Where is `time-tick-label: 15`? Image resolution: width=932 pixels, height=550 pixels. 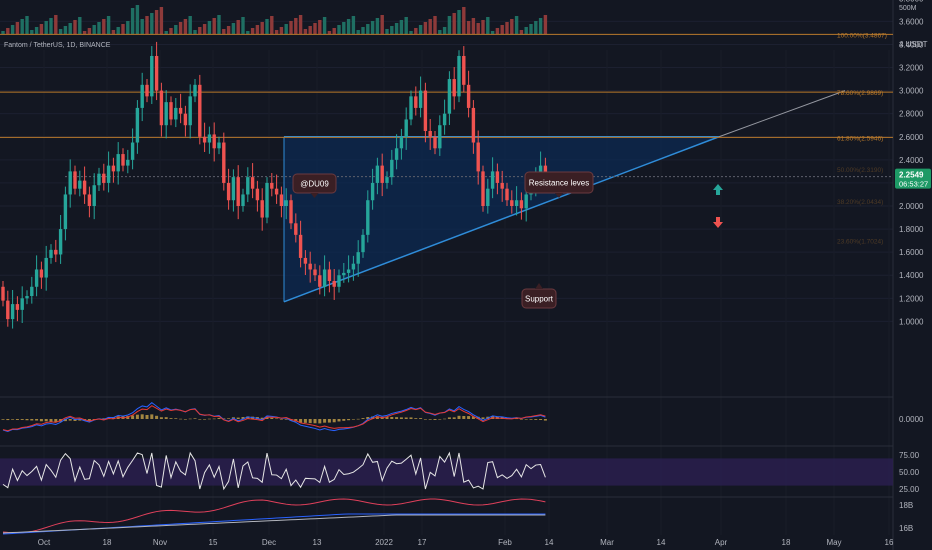
time-tick-label: 15 is located at coordinates (213, 542).